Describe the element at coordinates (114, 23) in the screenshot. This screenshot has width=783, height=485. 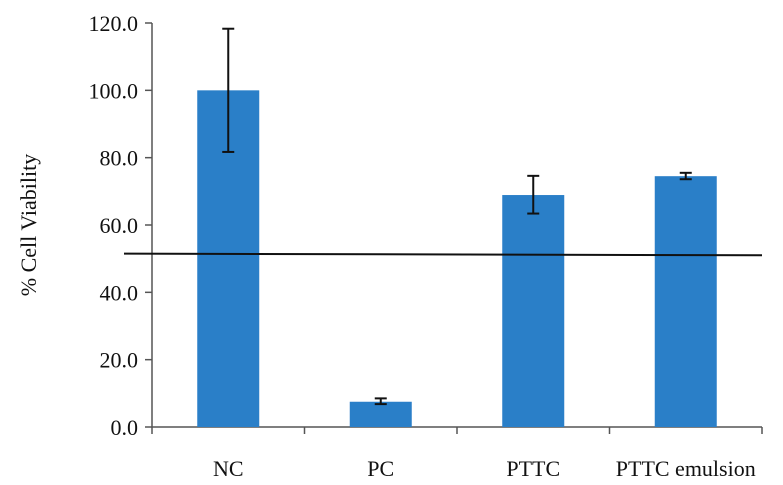
I see `y-tick-label: 120.0` at that location.